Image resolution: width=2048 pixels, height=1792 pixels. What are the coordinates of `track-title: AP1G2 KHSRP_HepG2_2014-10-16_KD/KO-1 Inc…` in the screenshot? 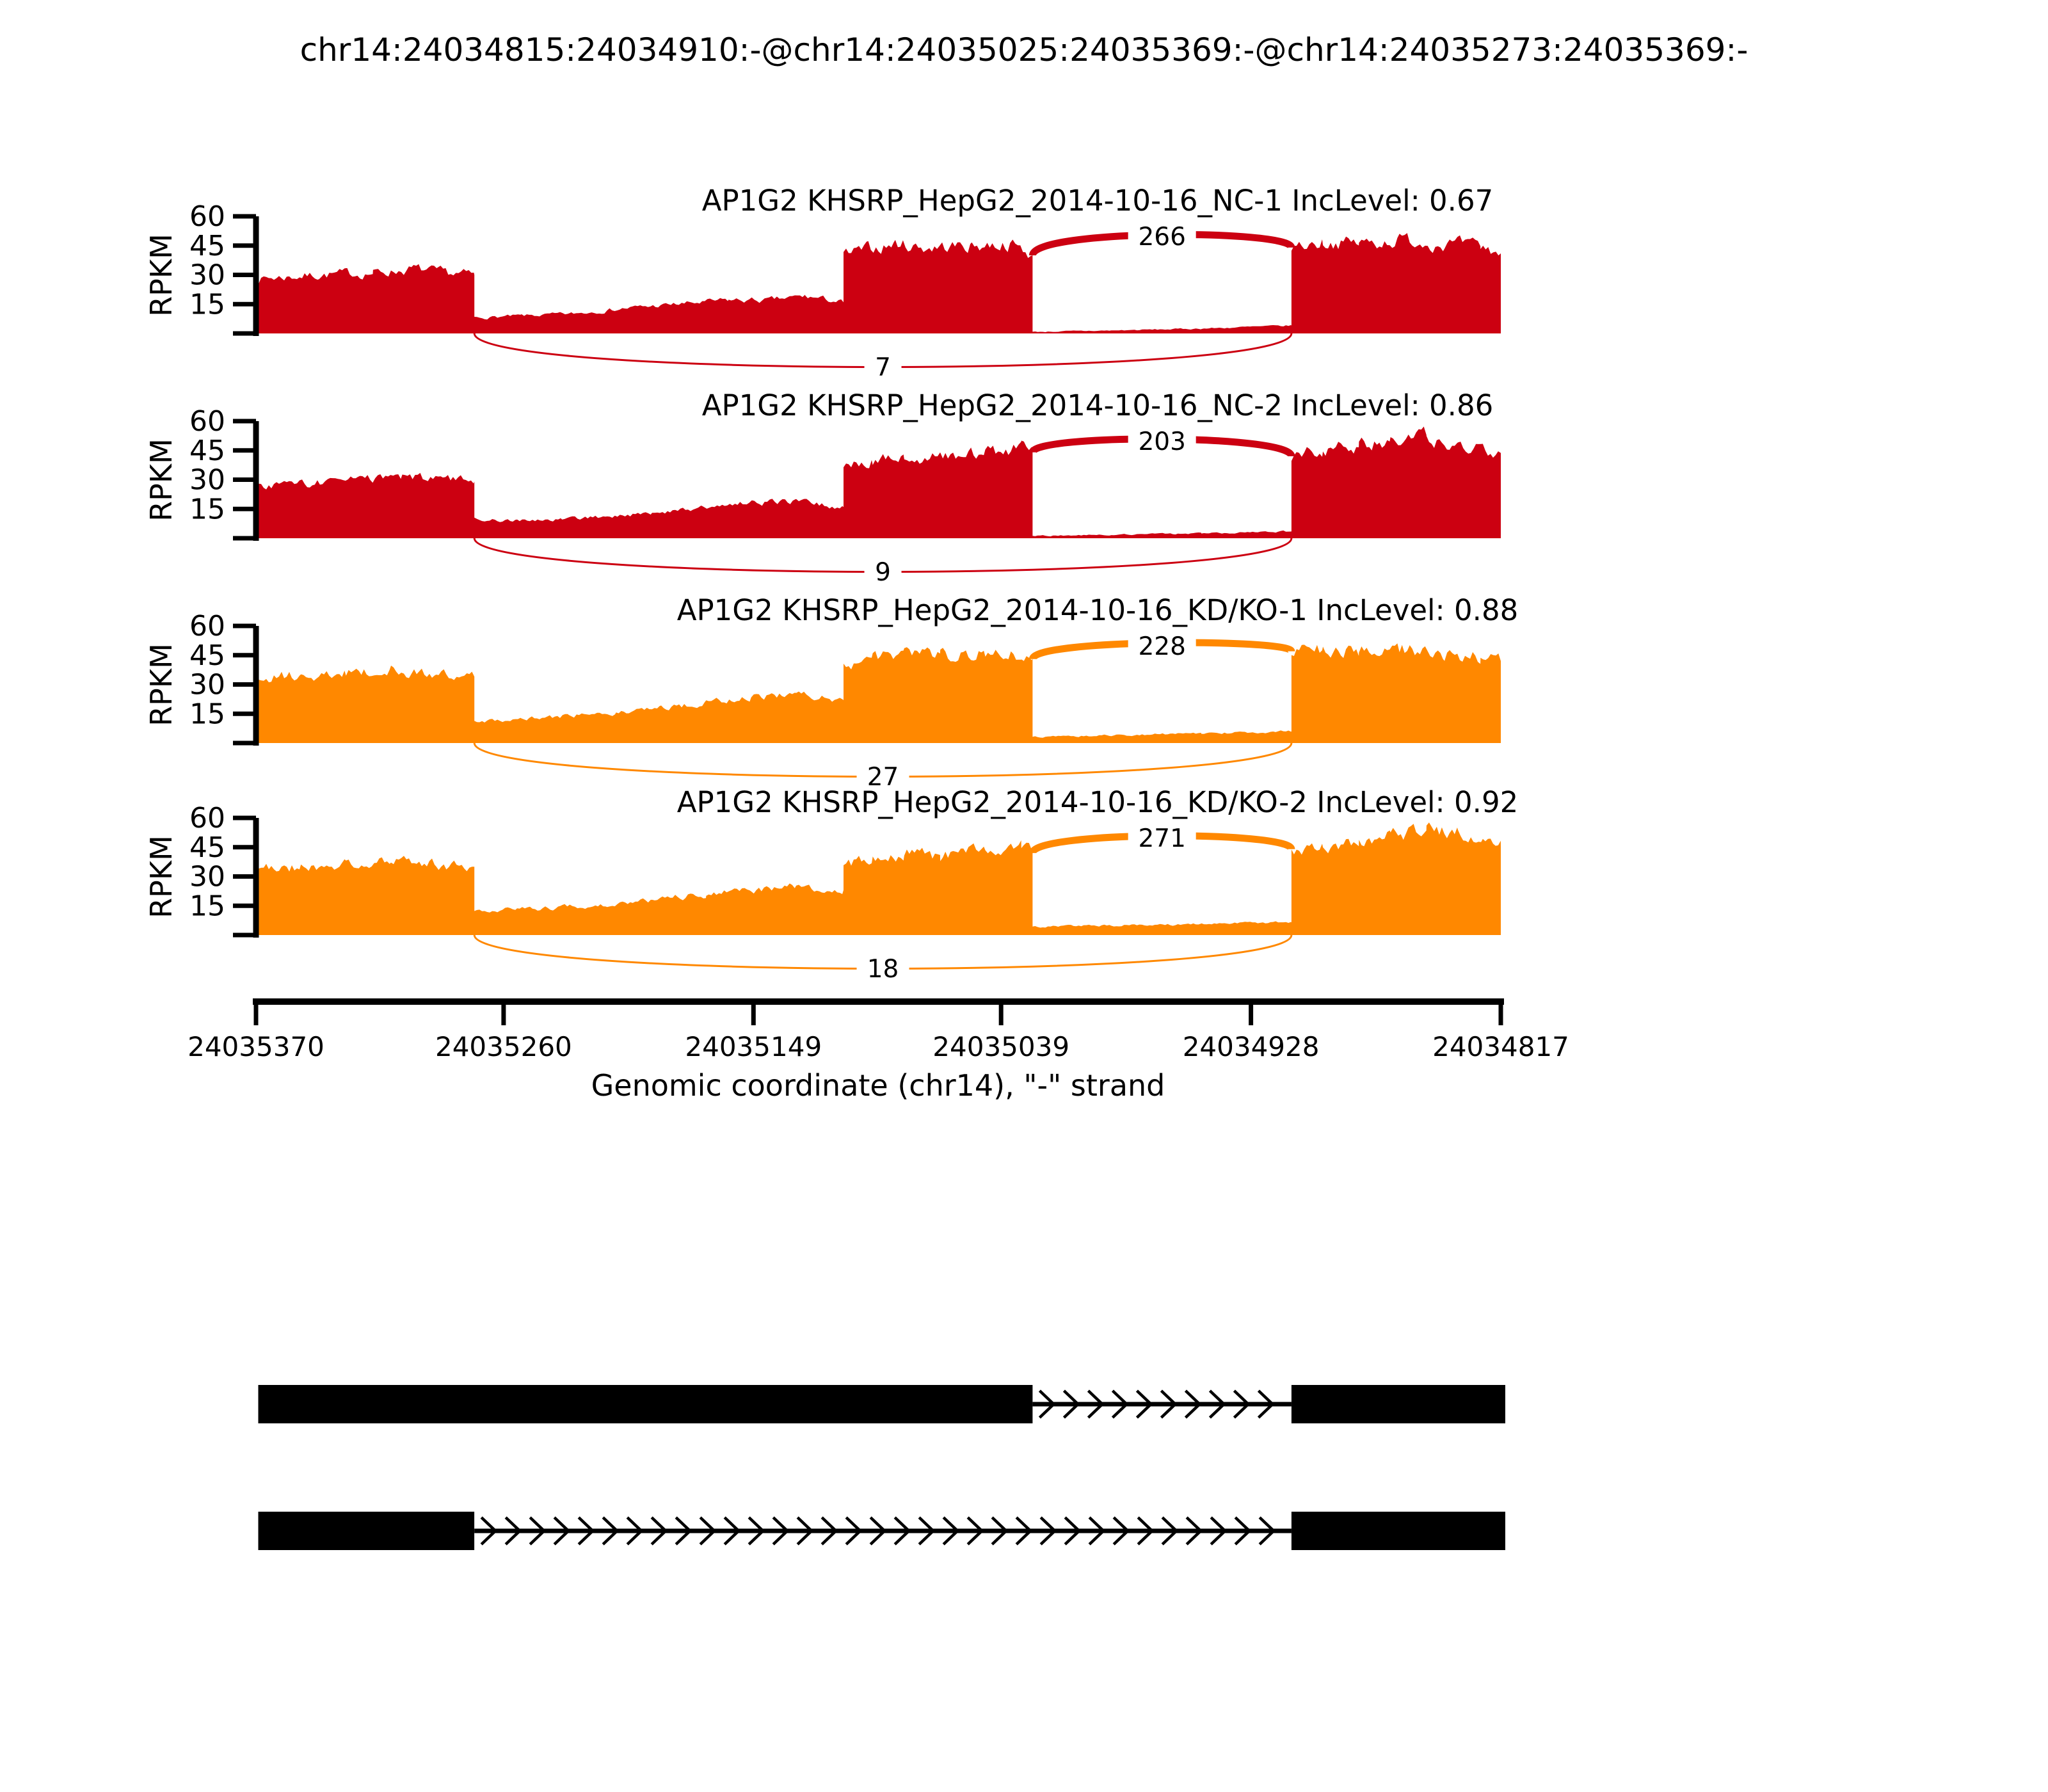 It's located at (1097, 610).